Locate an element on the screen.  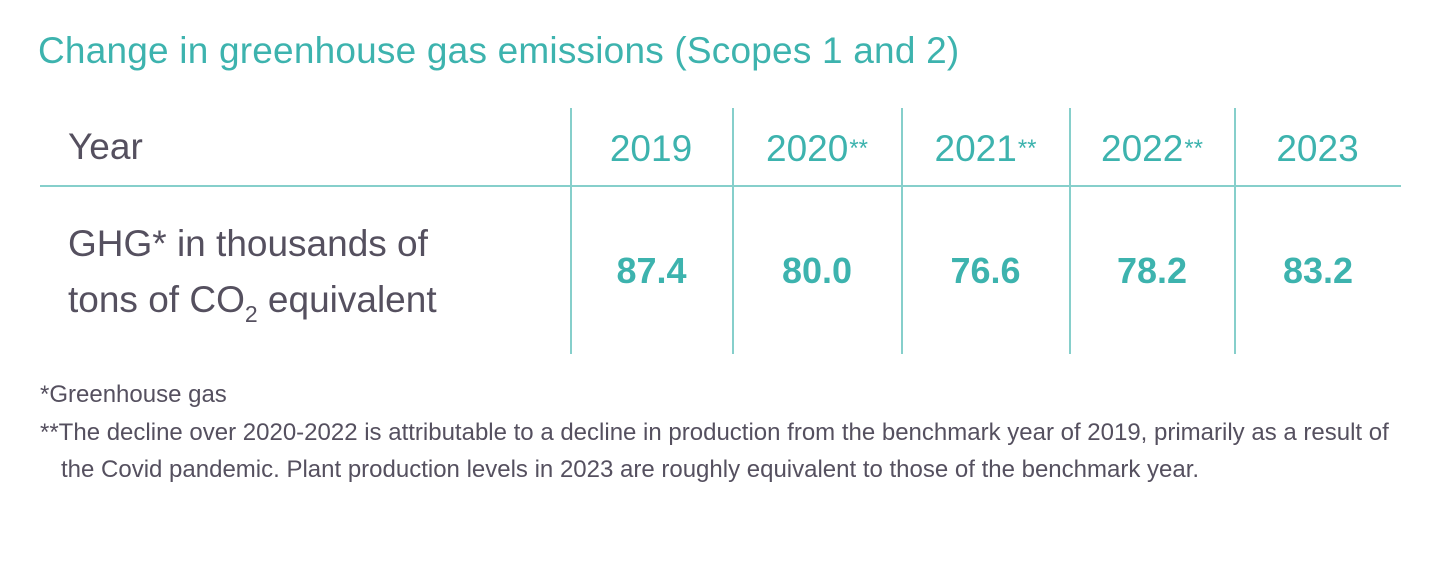
year-header-2023: 2023 is located at coordinates (1318, 149).